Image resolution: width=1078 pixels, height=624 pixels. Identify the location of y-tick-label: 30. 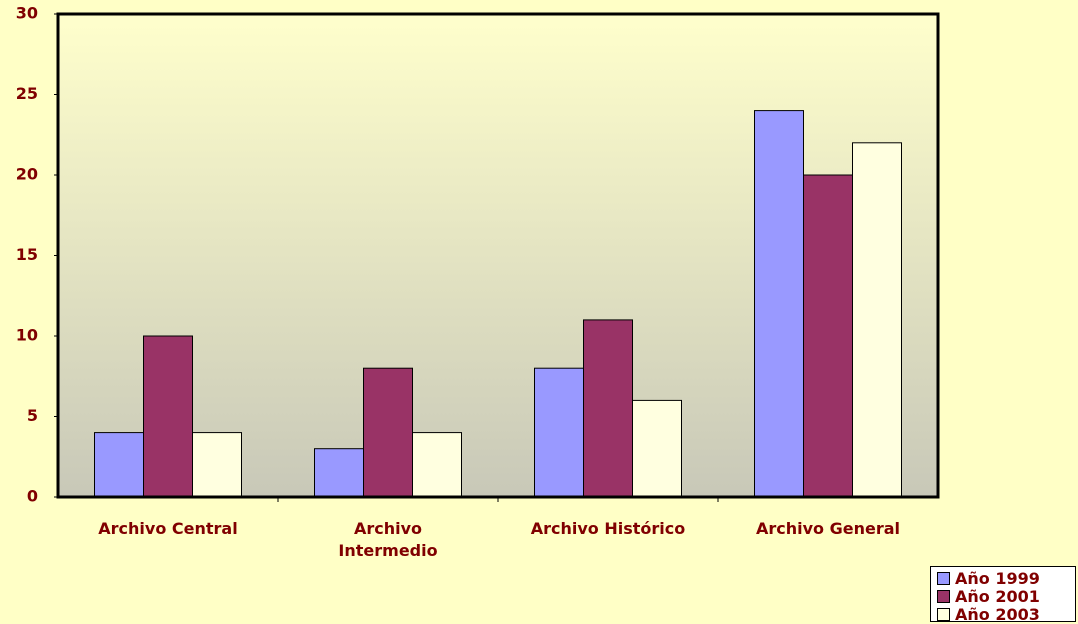
(27, 13).